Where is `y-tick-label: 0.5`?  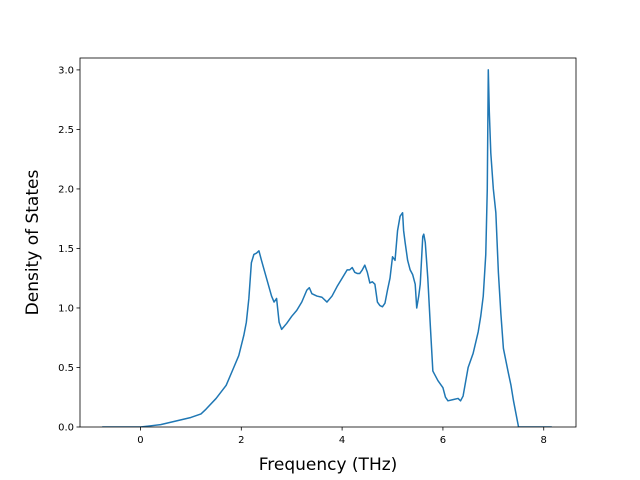 y-tick-label: 0.5 is located at coordinates (66, 368).